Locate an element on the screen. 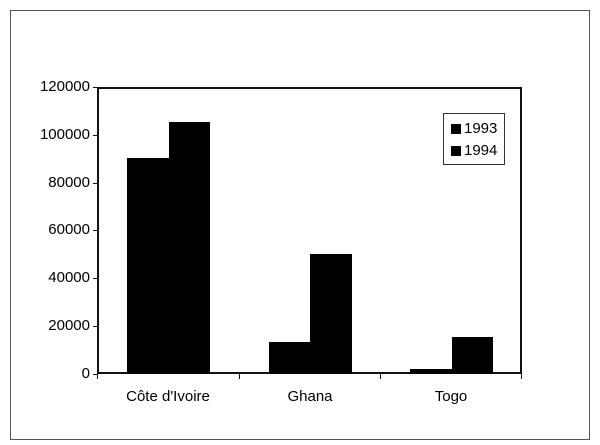 The width and height of the screenshot is (600, 445). x-tick-label: Ghana is located at coordinates (310, 396).